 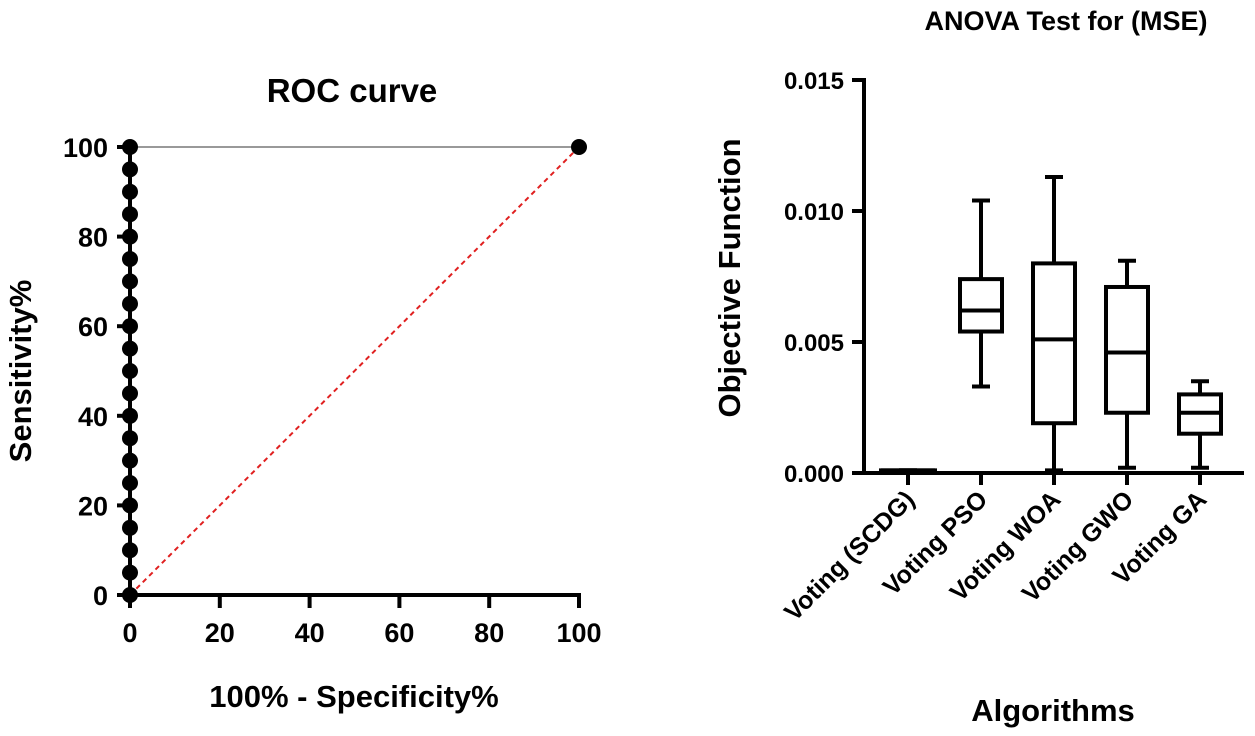 I want to click on roc-title: ROC curve, so click(x=352, y=90).